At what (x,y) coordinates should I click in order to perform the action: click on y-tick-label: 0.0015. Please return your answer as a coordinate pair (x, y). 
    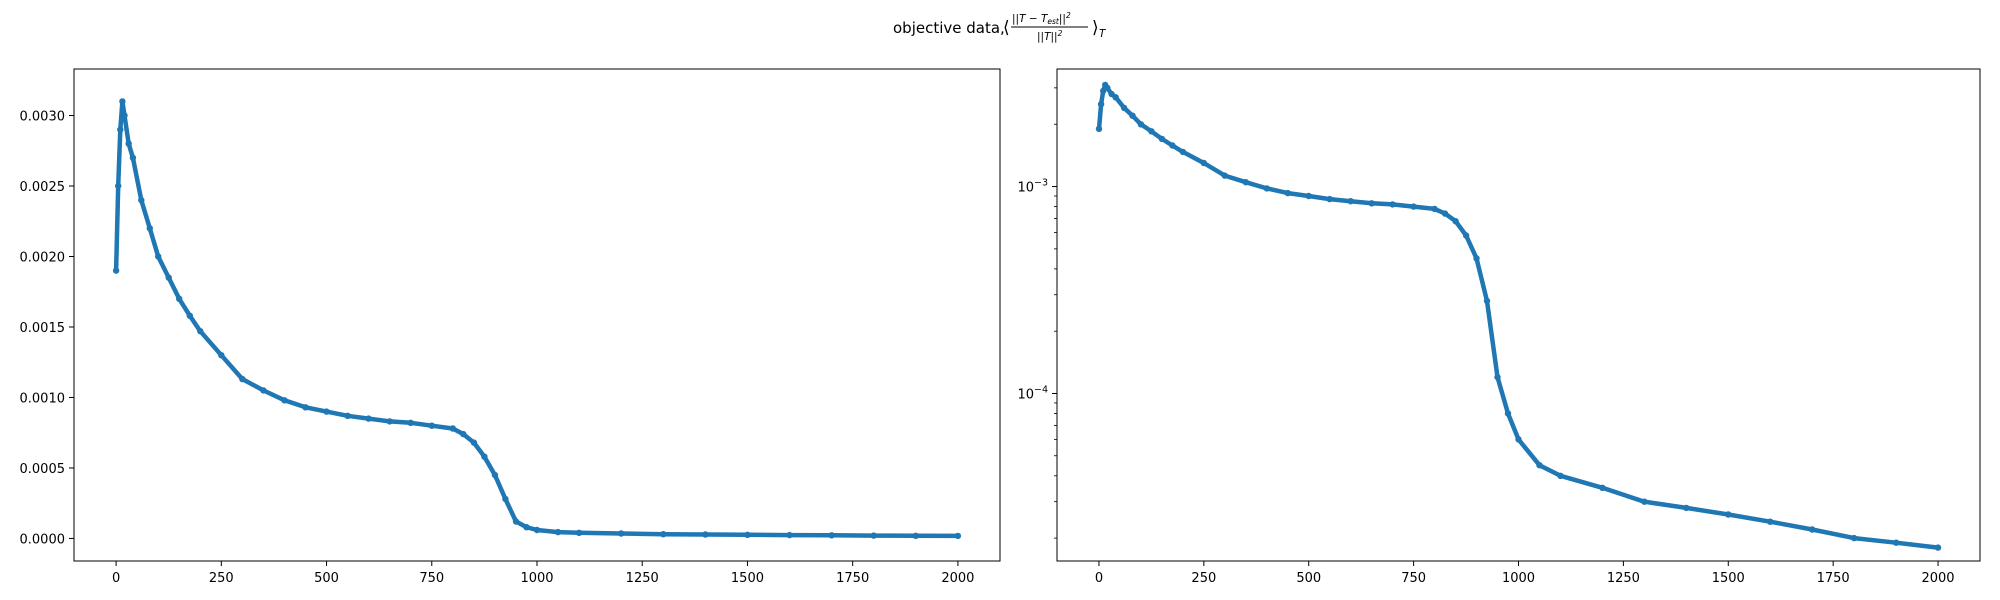
    Looking at the image, I should click on (43, 328).